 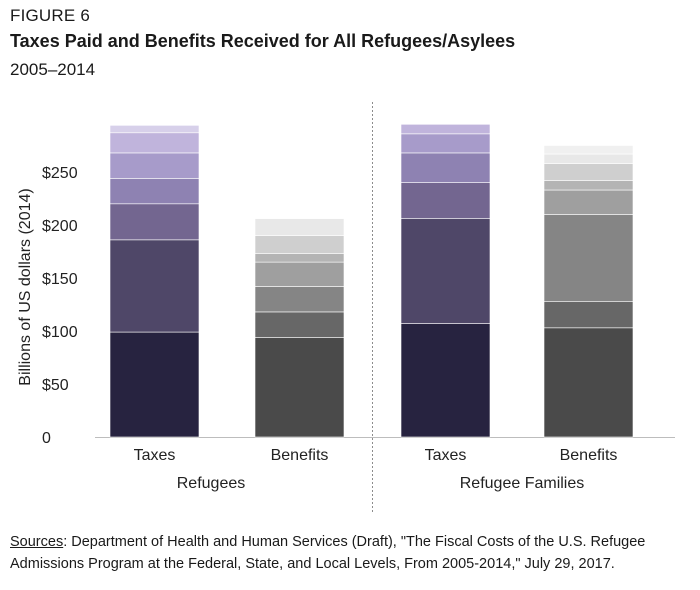 What do you see at coordinates (25, 286) in the screenshot?
I see `y-axis-label: Billions of US dollars (2014)` at bounding box center [25, 286].